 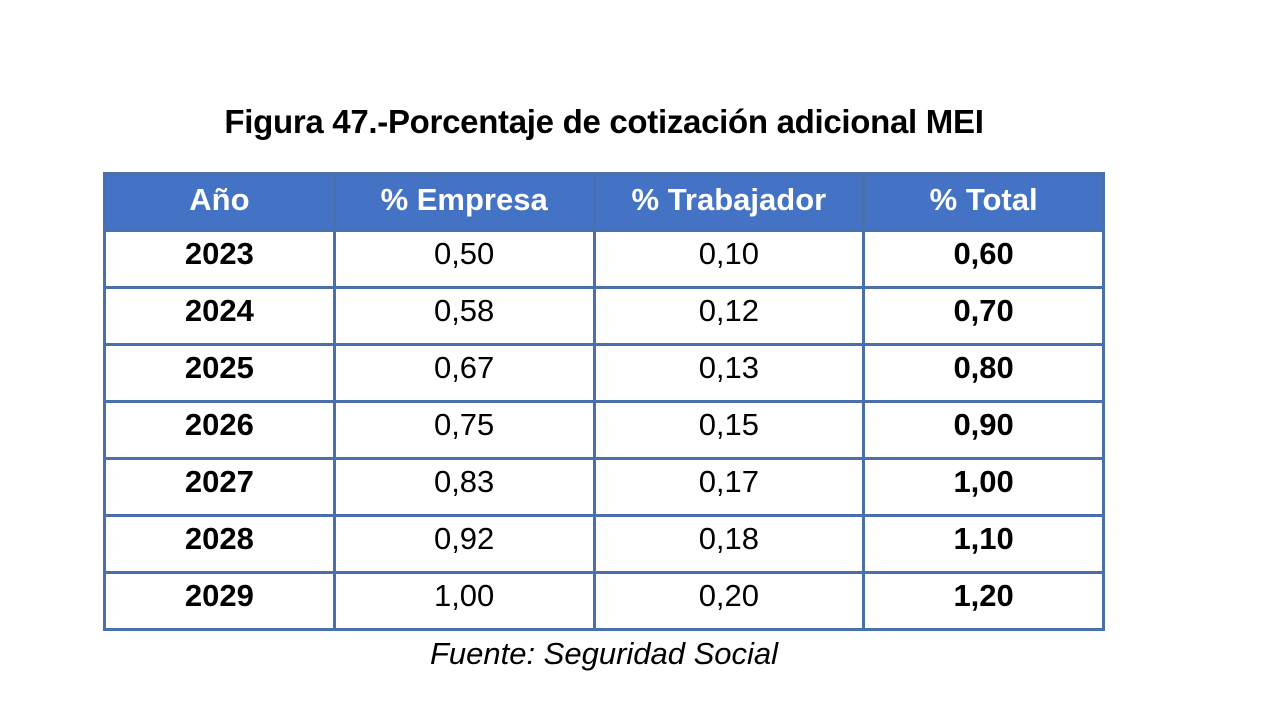 I want to click on table-row: 2023 0,50 0,10 0,60, so click(x=604, y=259).